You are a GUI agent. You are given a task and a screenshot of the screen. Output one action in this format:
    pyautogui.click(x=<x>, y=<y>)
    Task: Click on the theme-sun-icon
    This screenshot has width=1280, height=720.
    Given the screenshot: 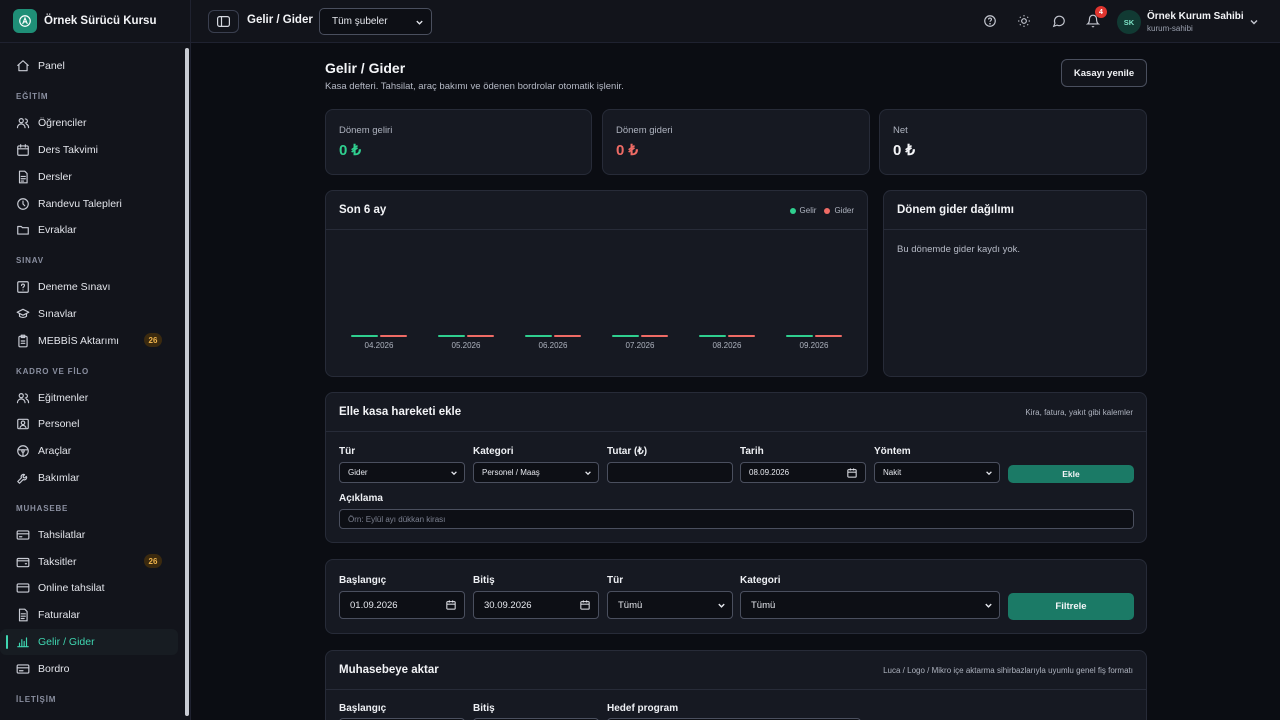 What is the action you would take?
    pyautogui.click(x=1024, y=21)
    